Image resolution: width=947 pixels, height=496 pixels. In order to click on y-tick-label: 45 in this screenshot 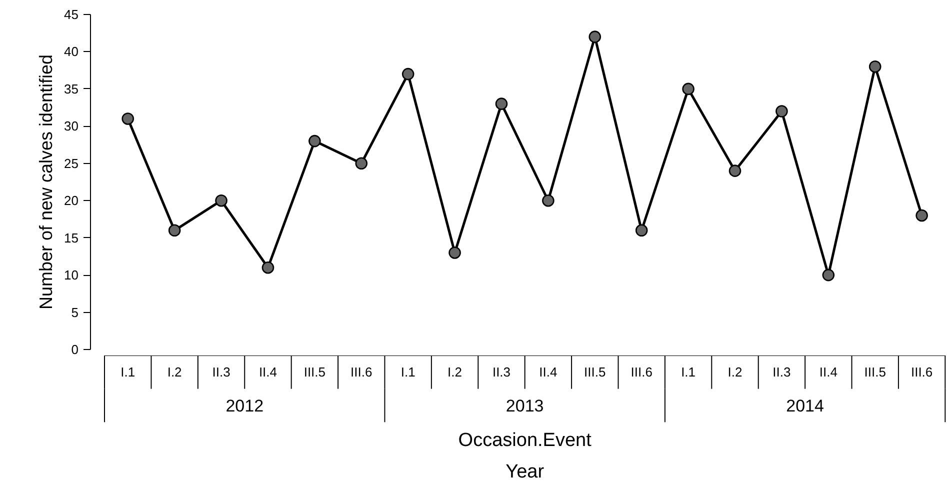, I will do `click(71, 14)`.